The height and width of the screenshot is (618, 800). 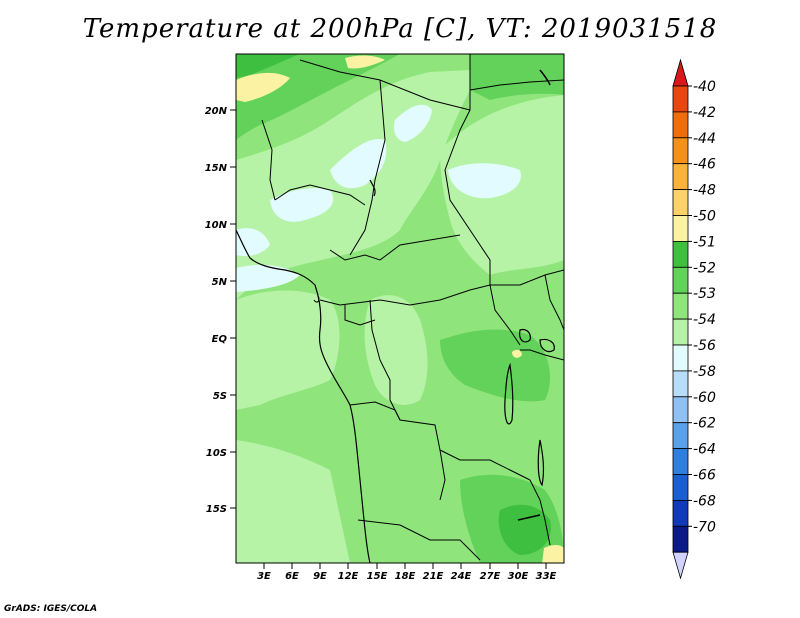 What do you see at coordinates (292, 576) in the screenshot?
I see `lon-label-6e: 6E` at bounding box center [292, 576].